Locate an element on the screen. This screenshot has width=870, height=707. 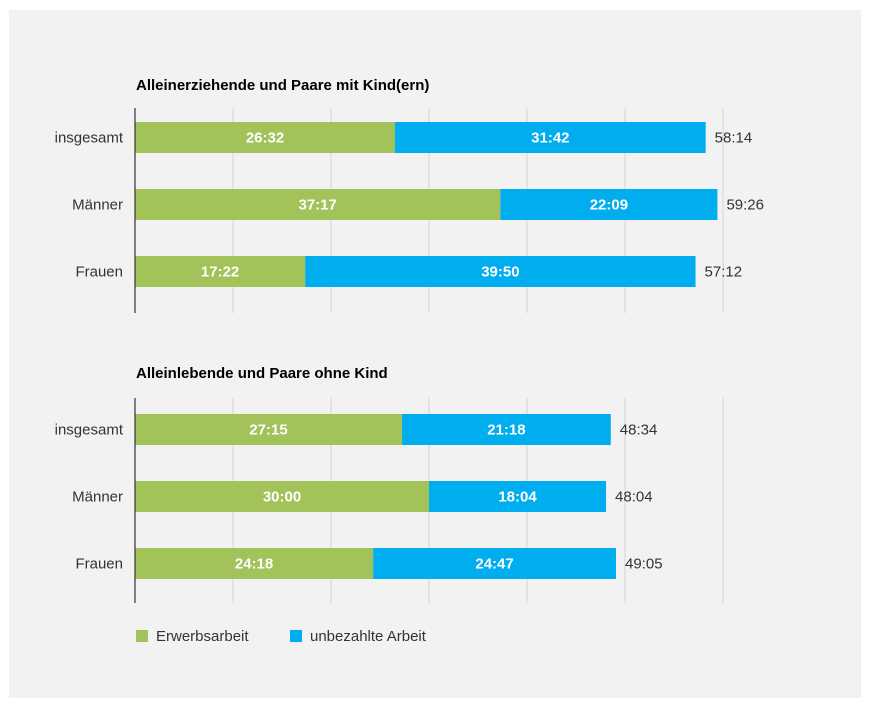
bar-value-label: 21:18 is located at coordinates (506, 430).